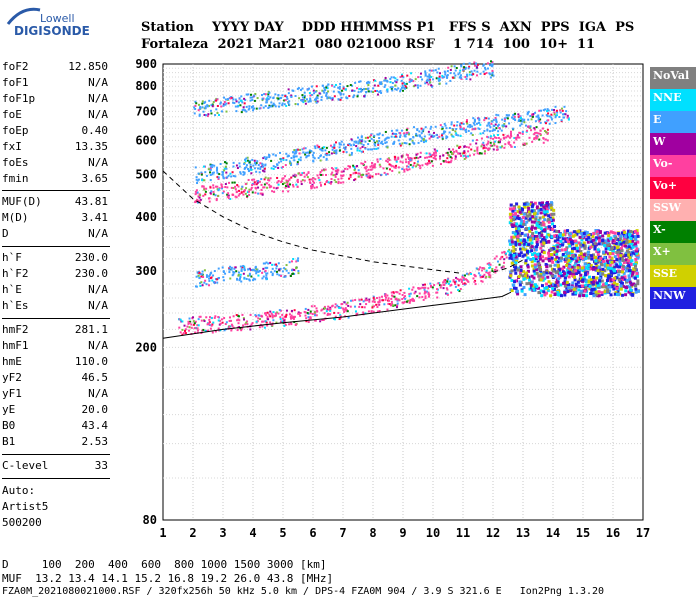 The width and height of the screenshot is (700, 600). I want to click on legend-item-x-: X+, so click(673, 254).